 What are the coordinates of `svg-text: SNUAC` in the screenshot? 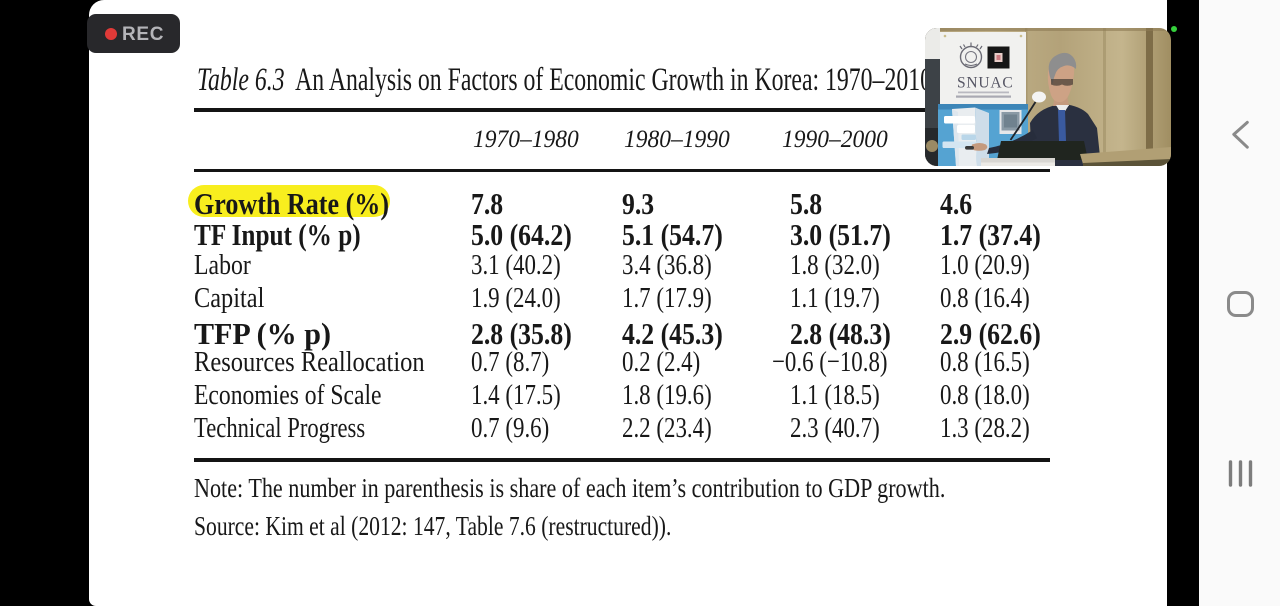 It's located at (985, 83).